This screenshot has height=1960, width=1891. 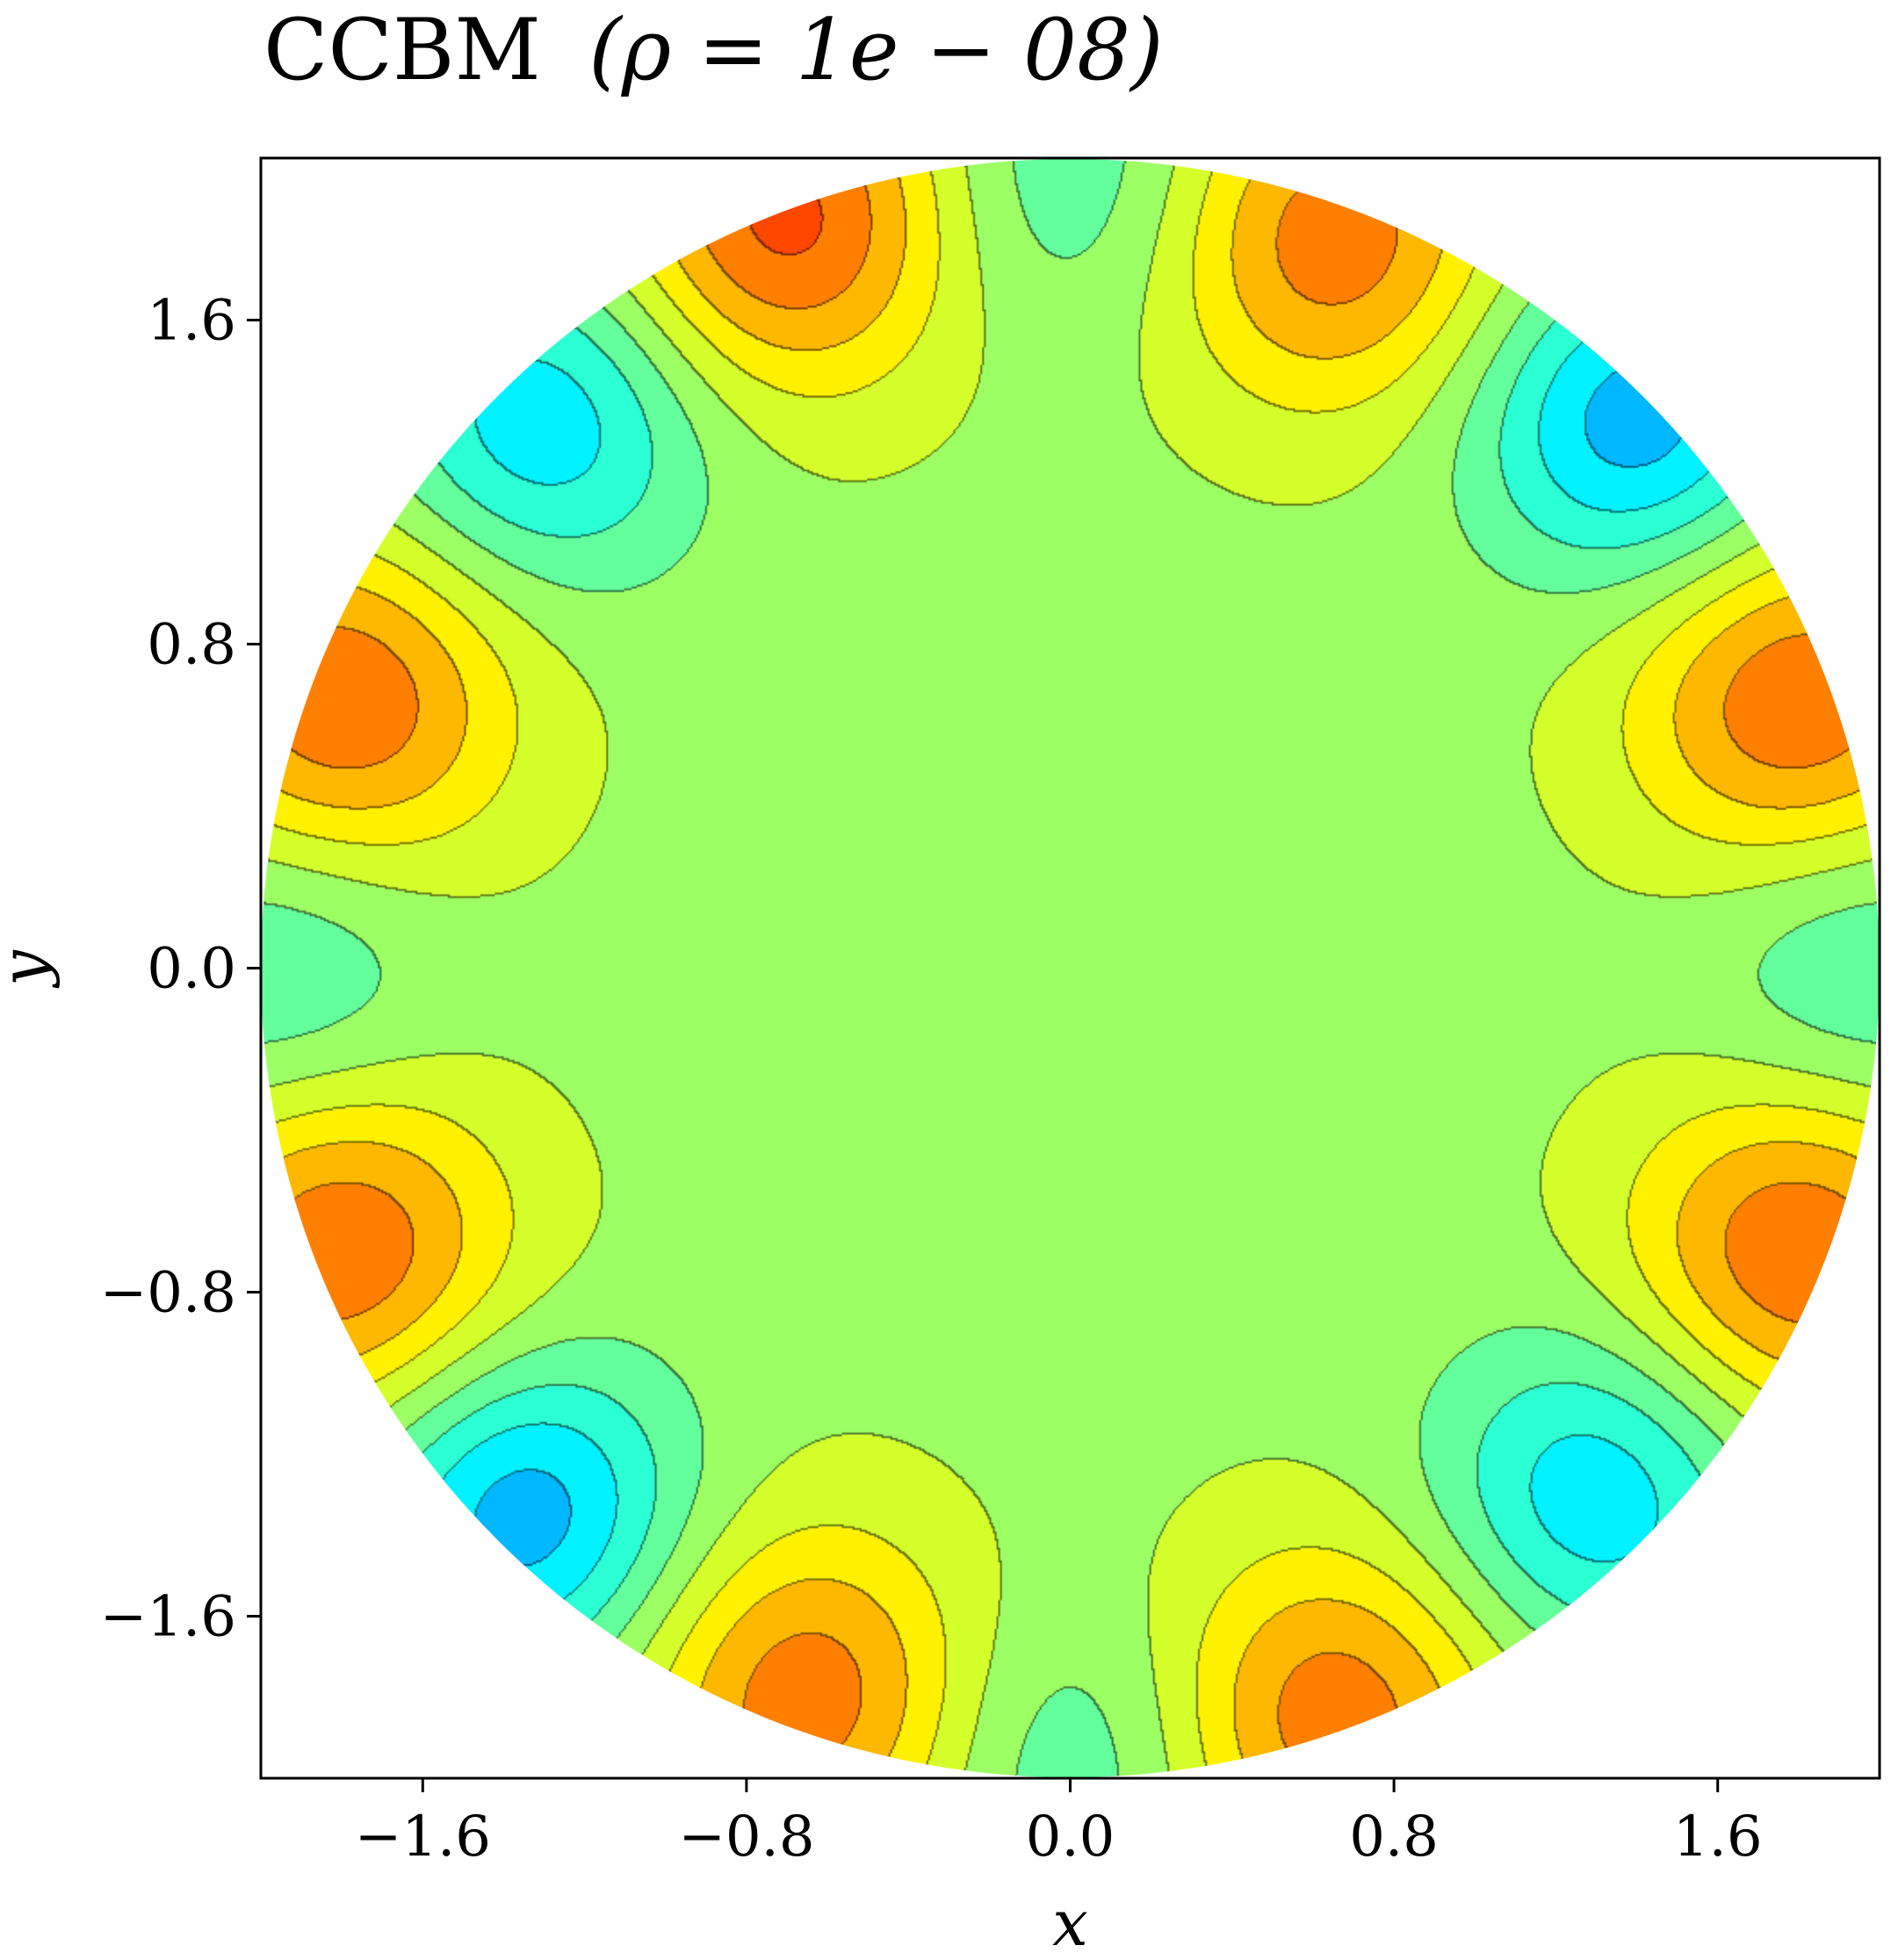 What do you see at coordinates (168, 1617) in the screenshot?
I see `y-tick-label: −1.6` at bounding box center [168, 1617].